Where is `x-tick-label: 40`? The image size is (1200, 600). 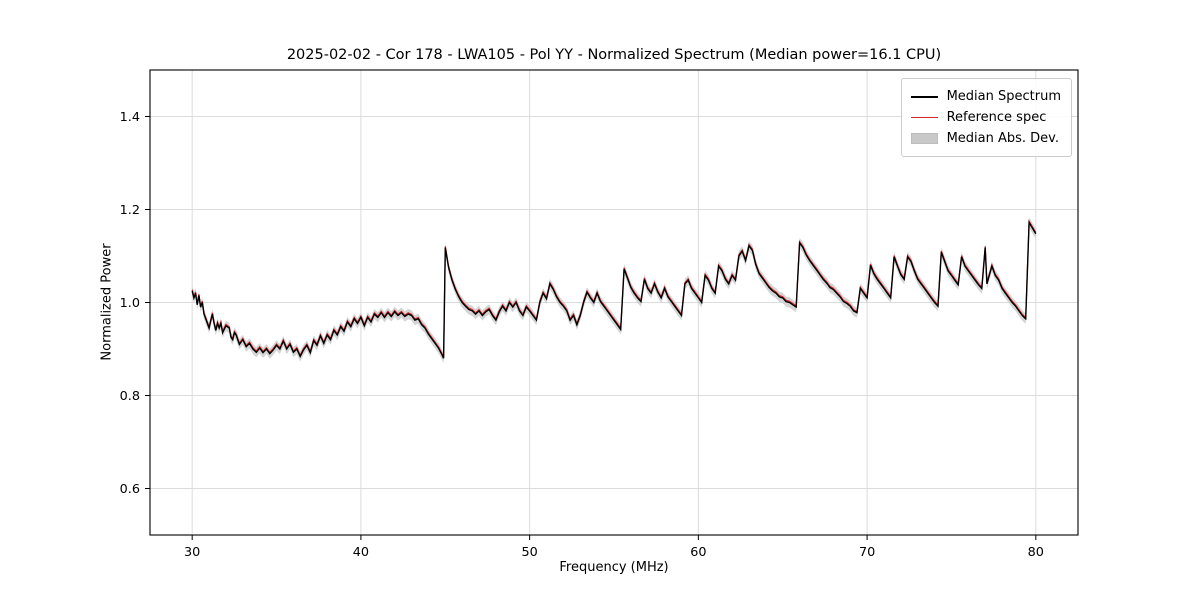
x-tick-label: 40 is located at coordinates (361, 552).